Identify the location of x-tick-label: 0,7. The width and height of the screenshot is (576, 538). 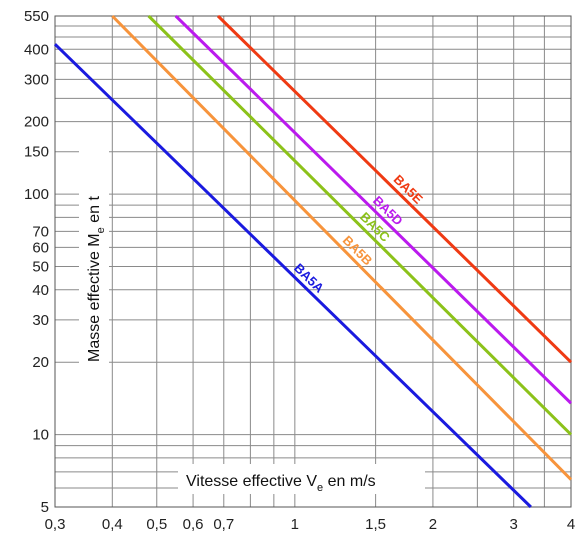
(223, 524).